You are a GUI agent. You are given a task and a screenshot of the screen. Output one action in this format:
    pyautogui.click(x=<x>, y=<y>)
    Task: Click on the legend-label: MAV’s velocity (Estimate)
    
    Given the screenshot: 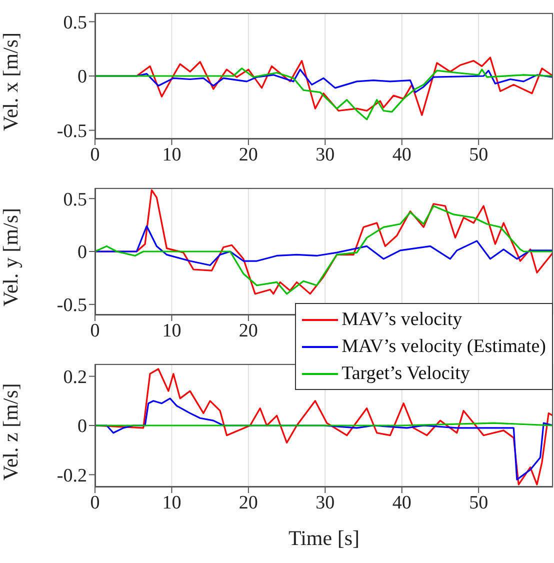 What is the action you would take?
    pyautogui.click(x=444, y=347)
    